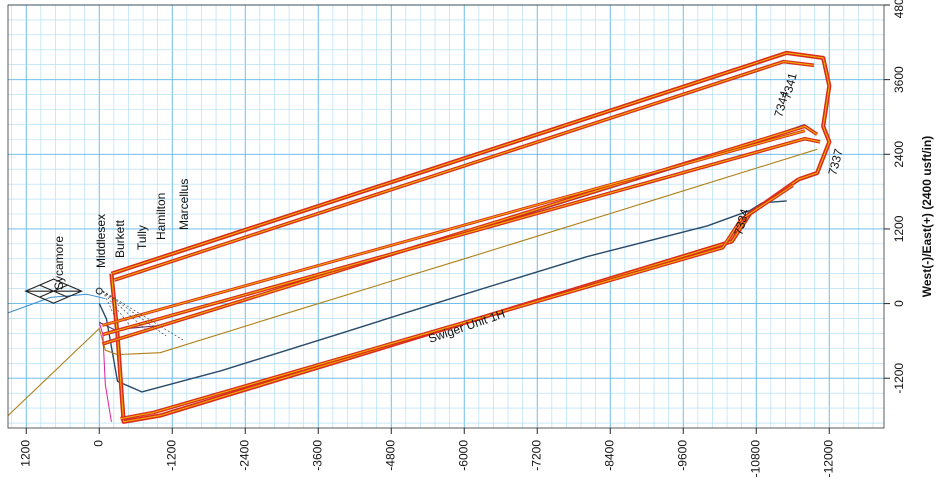  I want to click on y-tick-label: 0, so click(899, 303).